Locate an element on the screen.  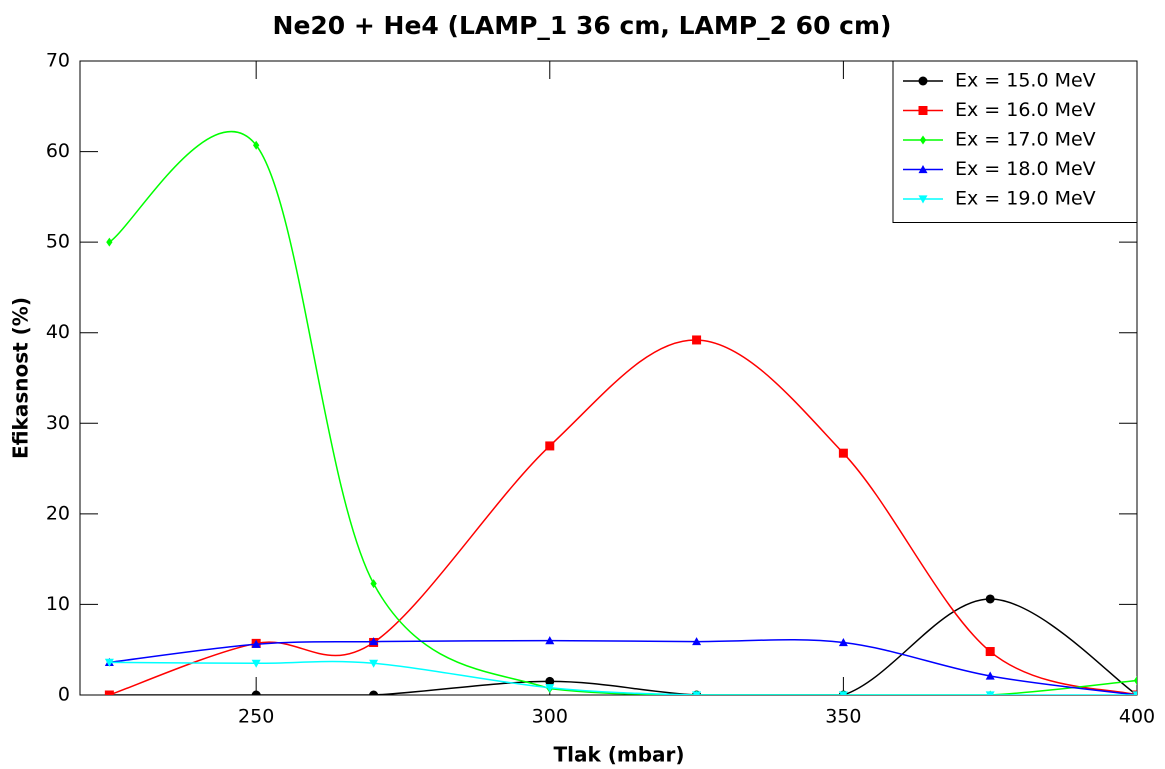
legend-label: Ex = 19.0 MeV is located at coordinates (1025, 199).